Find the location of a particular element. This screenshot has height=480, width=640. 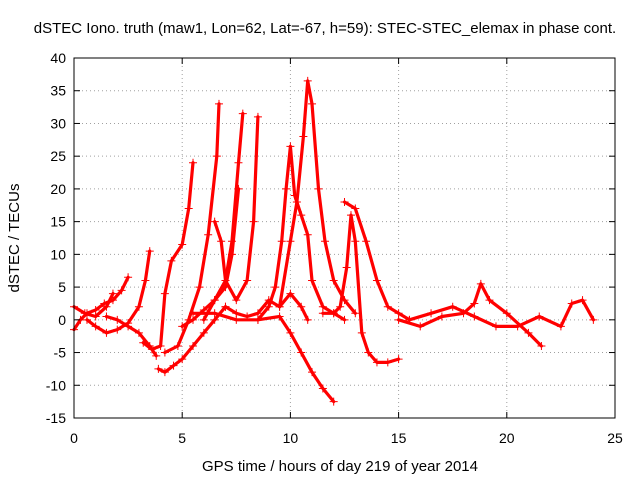

y-tick-label: -5 is located at coordinates (60, 353).